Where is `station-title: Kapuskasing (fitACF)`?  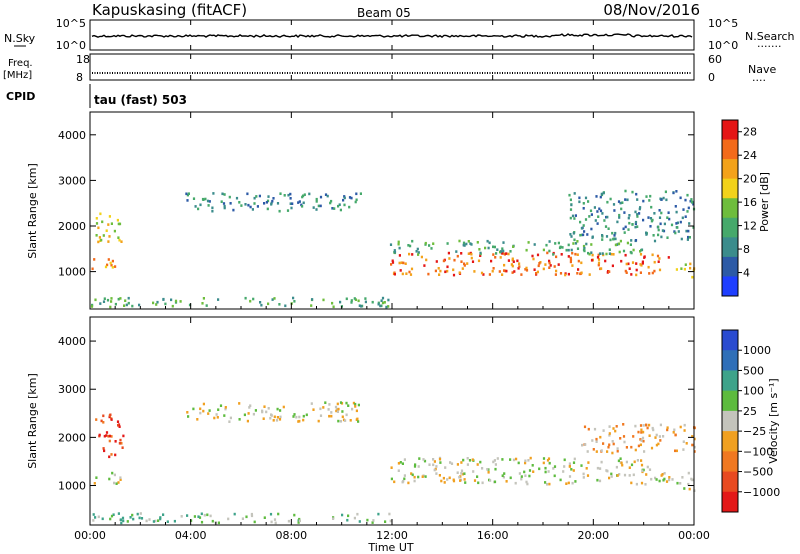
station-title: Kapuskasing (fitACF) is located at coordinates (169, 10).